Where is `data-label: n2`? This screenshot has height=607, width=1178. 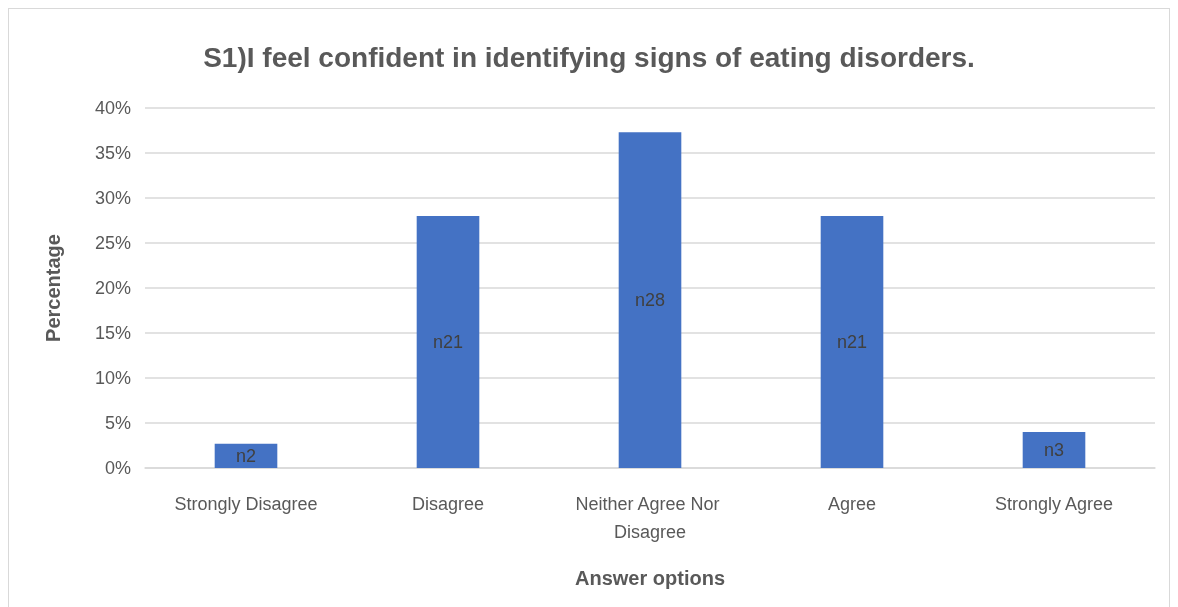 data-label: n2 is located at coordinates (246, 455).